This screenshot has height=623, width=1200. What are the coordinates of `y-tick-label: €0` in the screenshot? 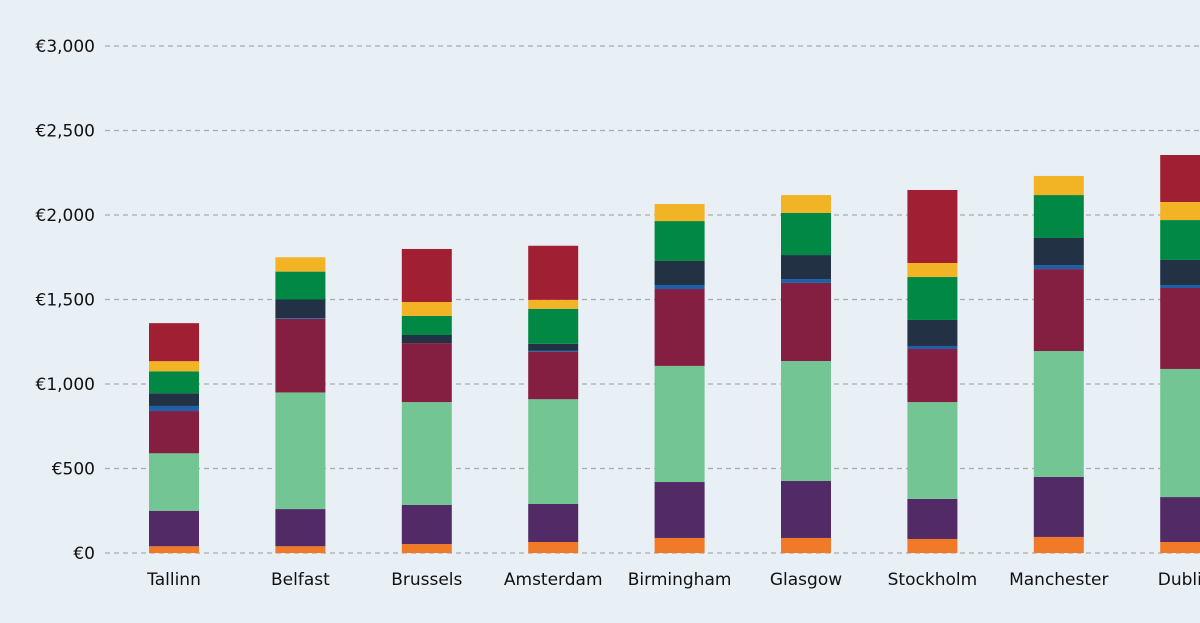 It's located at (84, 554).